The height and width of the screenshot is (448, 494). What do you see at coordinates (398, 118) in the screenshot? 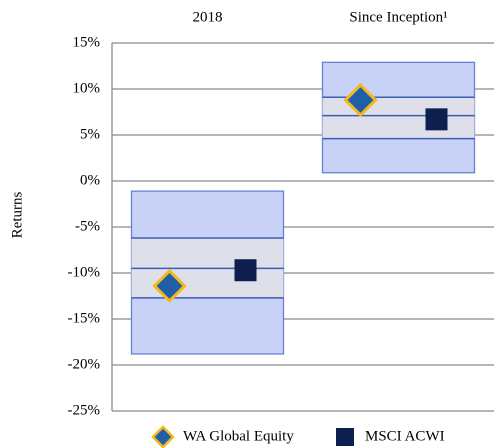
I see `range-band` at bounding box center [398, 118].